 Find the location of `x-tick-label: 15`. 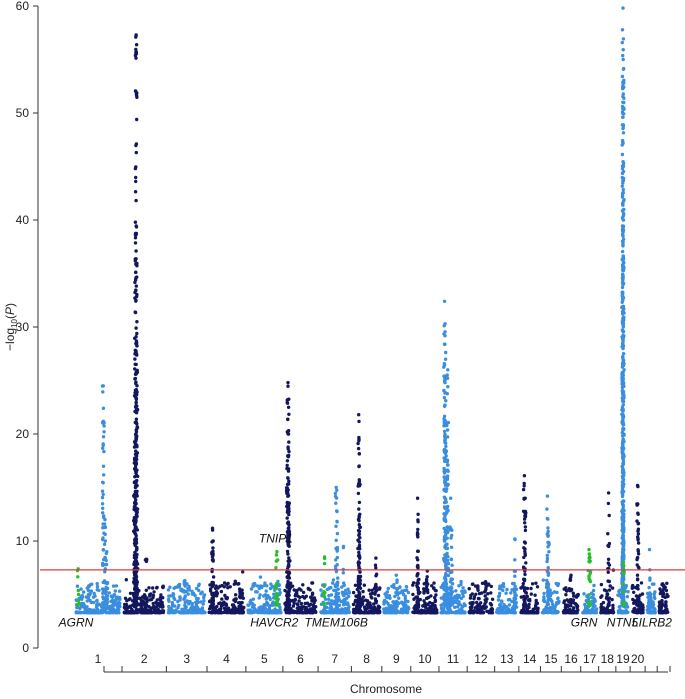

x-tick-label: 15 is located at coordinates (551, 659).